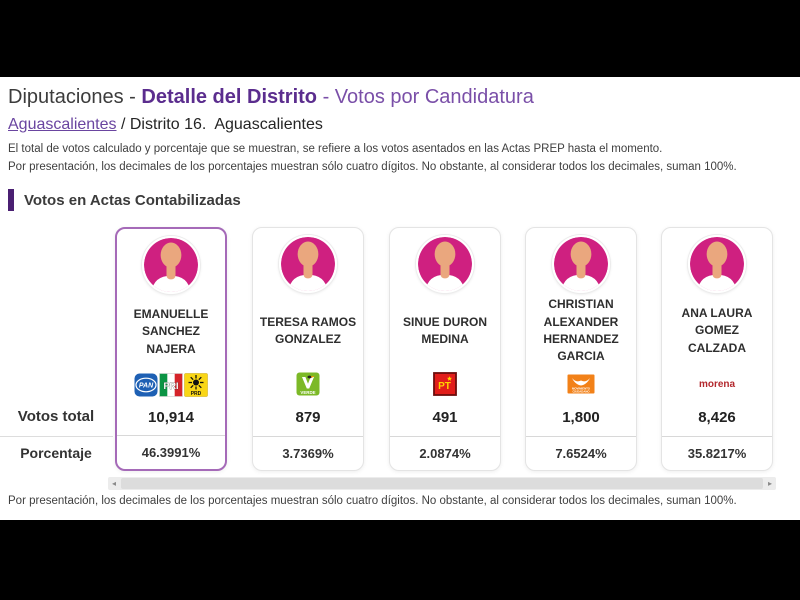  Describe the element at coordinates (444, 330) in the screenshot. I see `candidate-name: SINUE DURON MEDINA` at that location.